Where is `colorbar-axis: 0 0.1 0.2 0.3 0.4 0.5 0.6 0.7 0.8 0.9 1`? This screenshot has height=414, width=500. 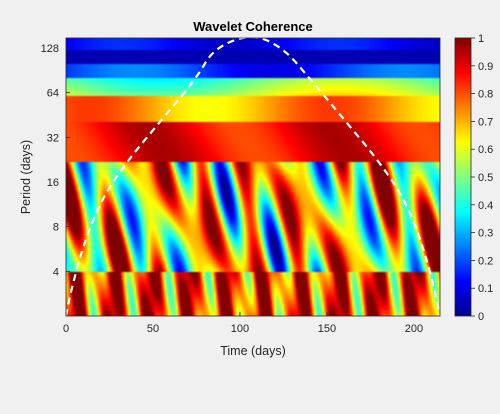 colorbar-axis: 0 0.1 0.2 0.3 0.4 0.5 0.6 0.7 0.8 0.9 1 is located at coordinates (482, 178).